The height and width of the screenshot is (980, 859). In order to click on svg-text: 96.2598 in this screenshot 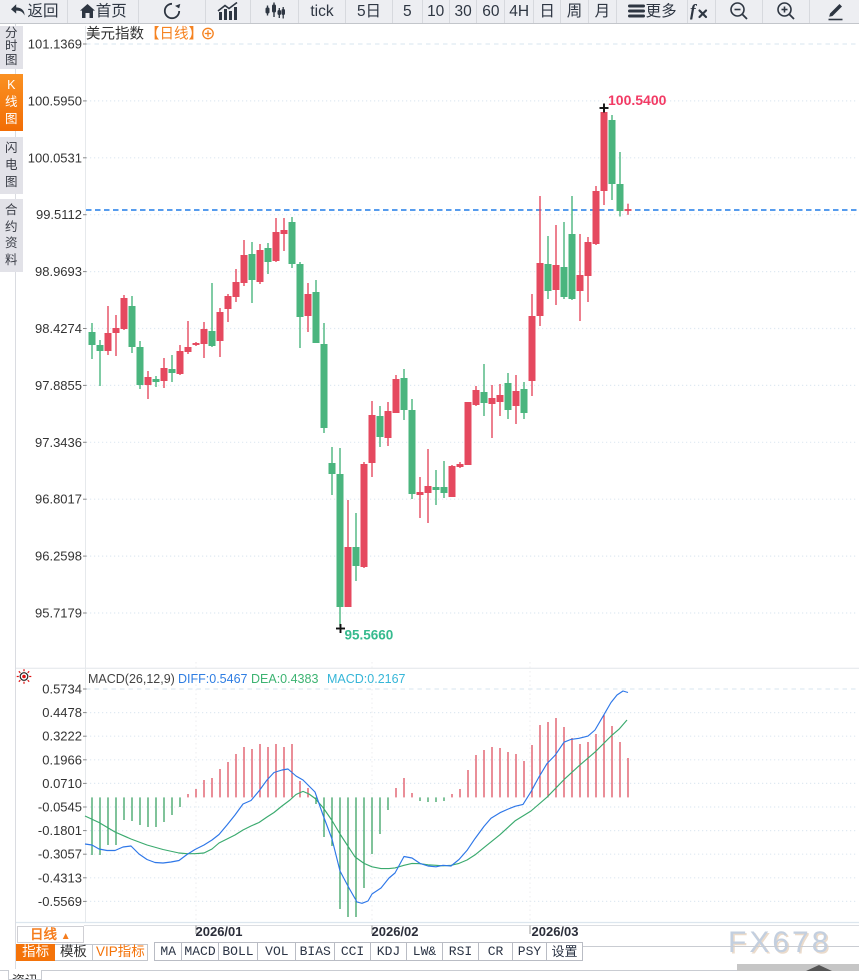, I will do `click(58, 556)`.